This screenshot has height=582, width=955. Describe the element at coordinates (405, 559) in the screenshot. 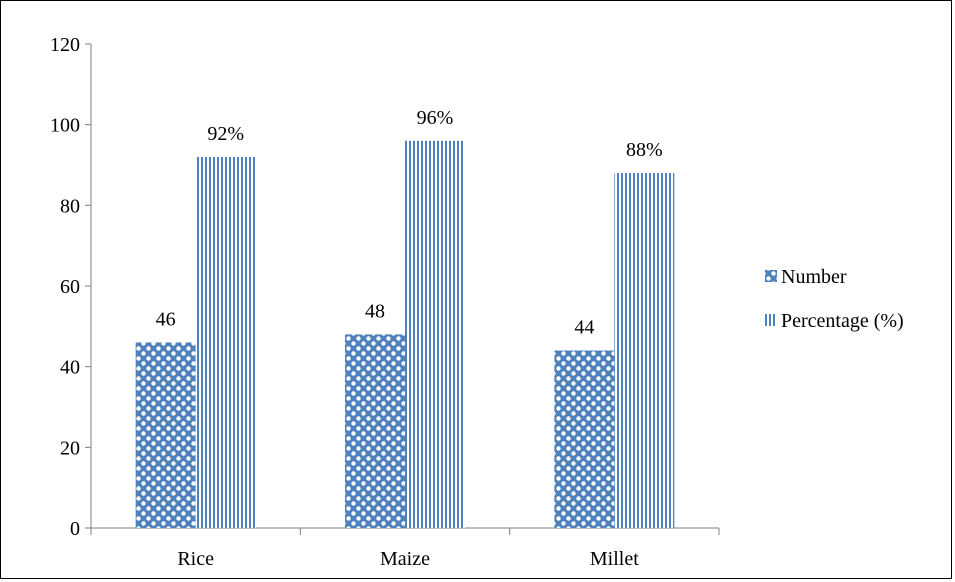

I see `x-category-label: Maize` at that location.